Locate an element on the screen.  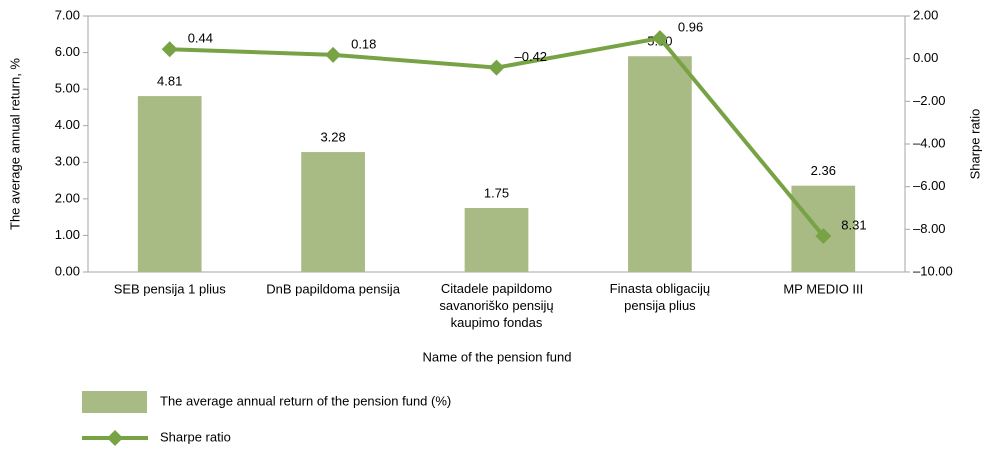
y2-tick-label: –4.00 is located at coordinates (929, 142).